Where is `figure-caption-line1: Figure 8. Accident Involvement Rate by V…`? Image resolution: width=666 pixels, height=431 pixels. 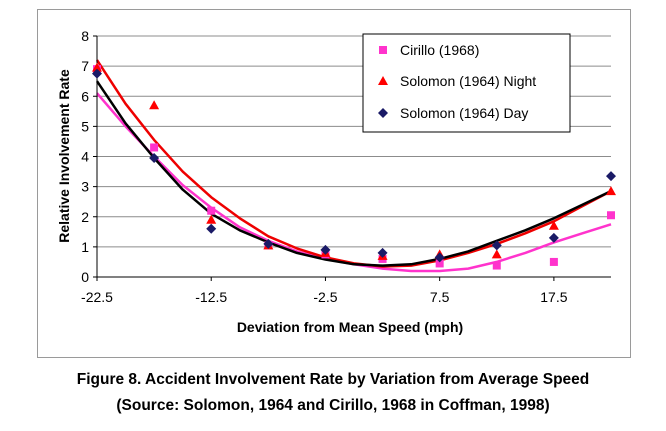 figure-caption-line1: Figure 8. Accident Involvement Rate by V… is located at coordinates (333, 379).